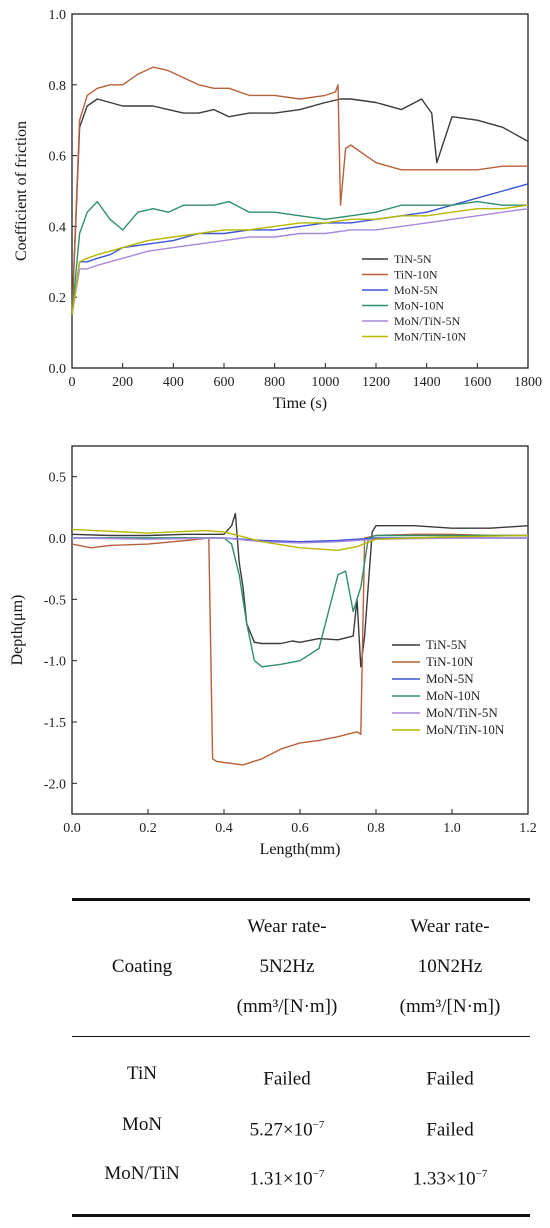 The width and height of the screenshot is (550, 1228). I want to click on header-col2-line2: 10N2Hz, so click(450, 966).